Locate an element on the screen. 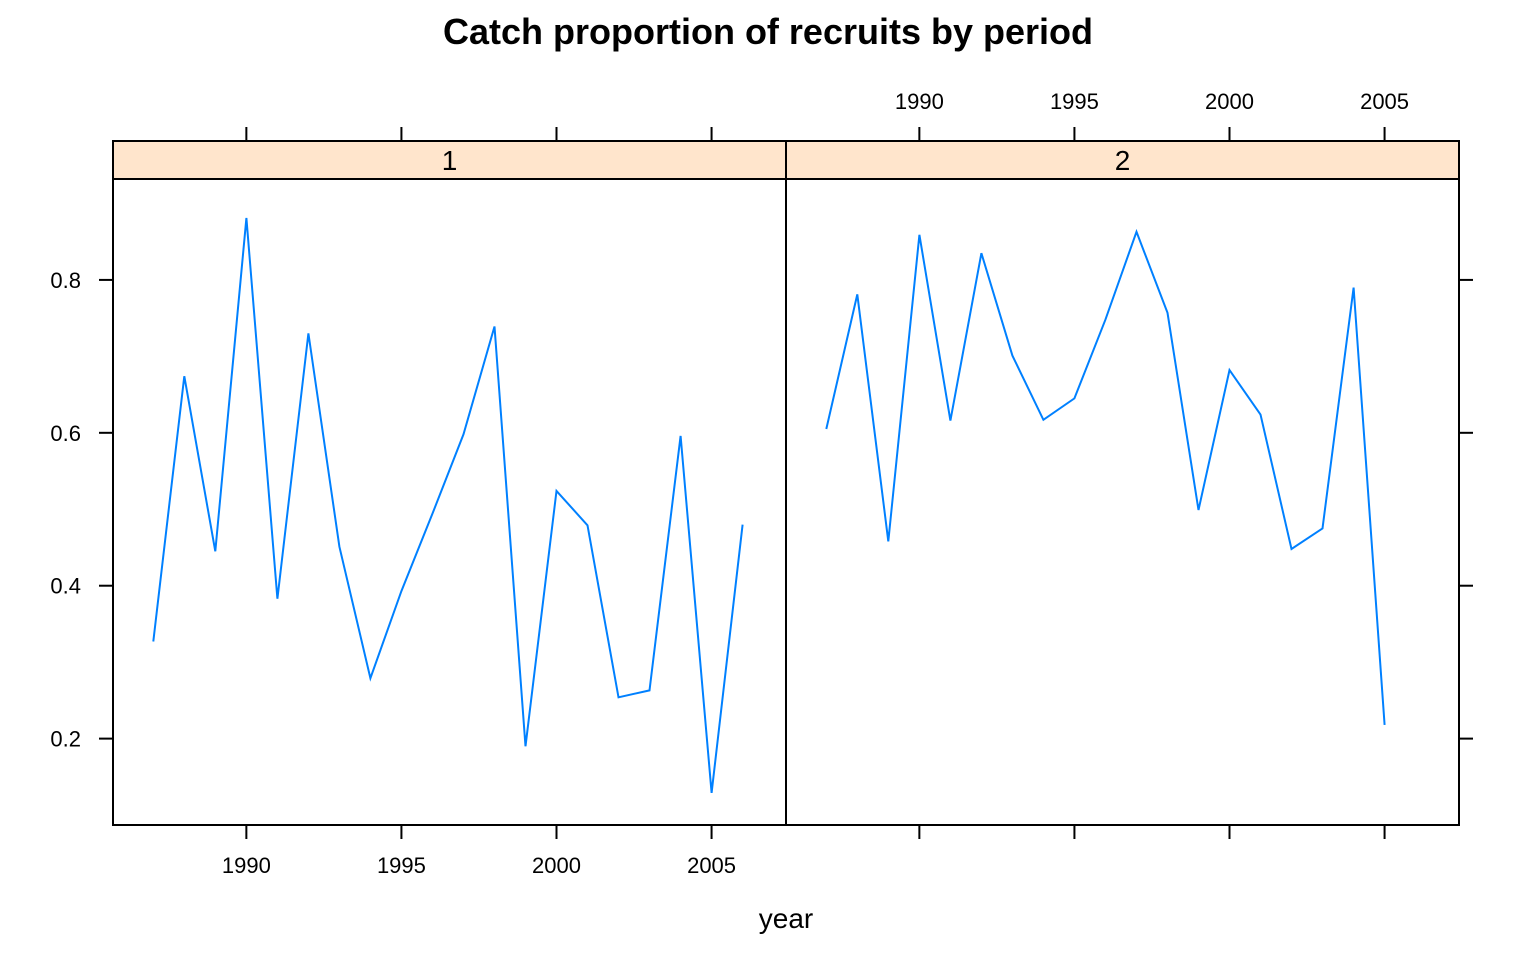  panel-strip-label: 2 is located at coordinates (1123, 160).